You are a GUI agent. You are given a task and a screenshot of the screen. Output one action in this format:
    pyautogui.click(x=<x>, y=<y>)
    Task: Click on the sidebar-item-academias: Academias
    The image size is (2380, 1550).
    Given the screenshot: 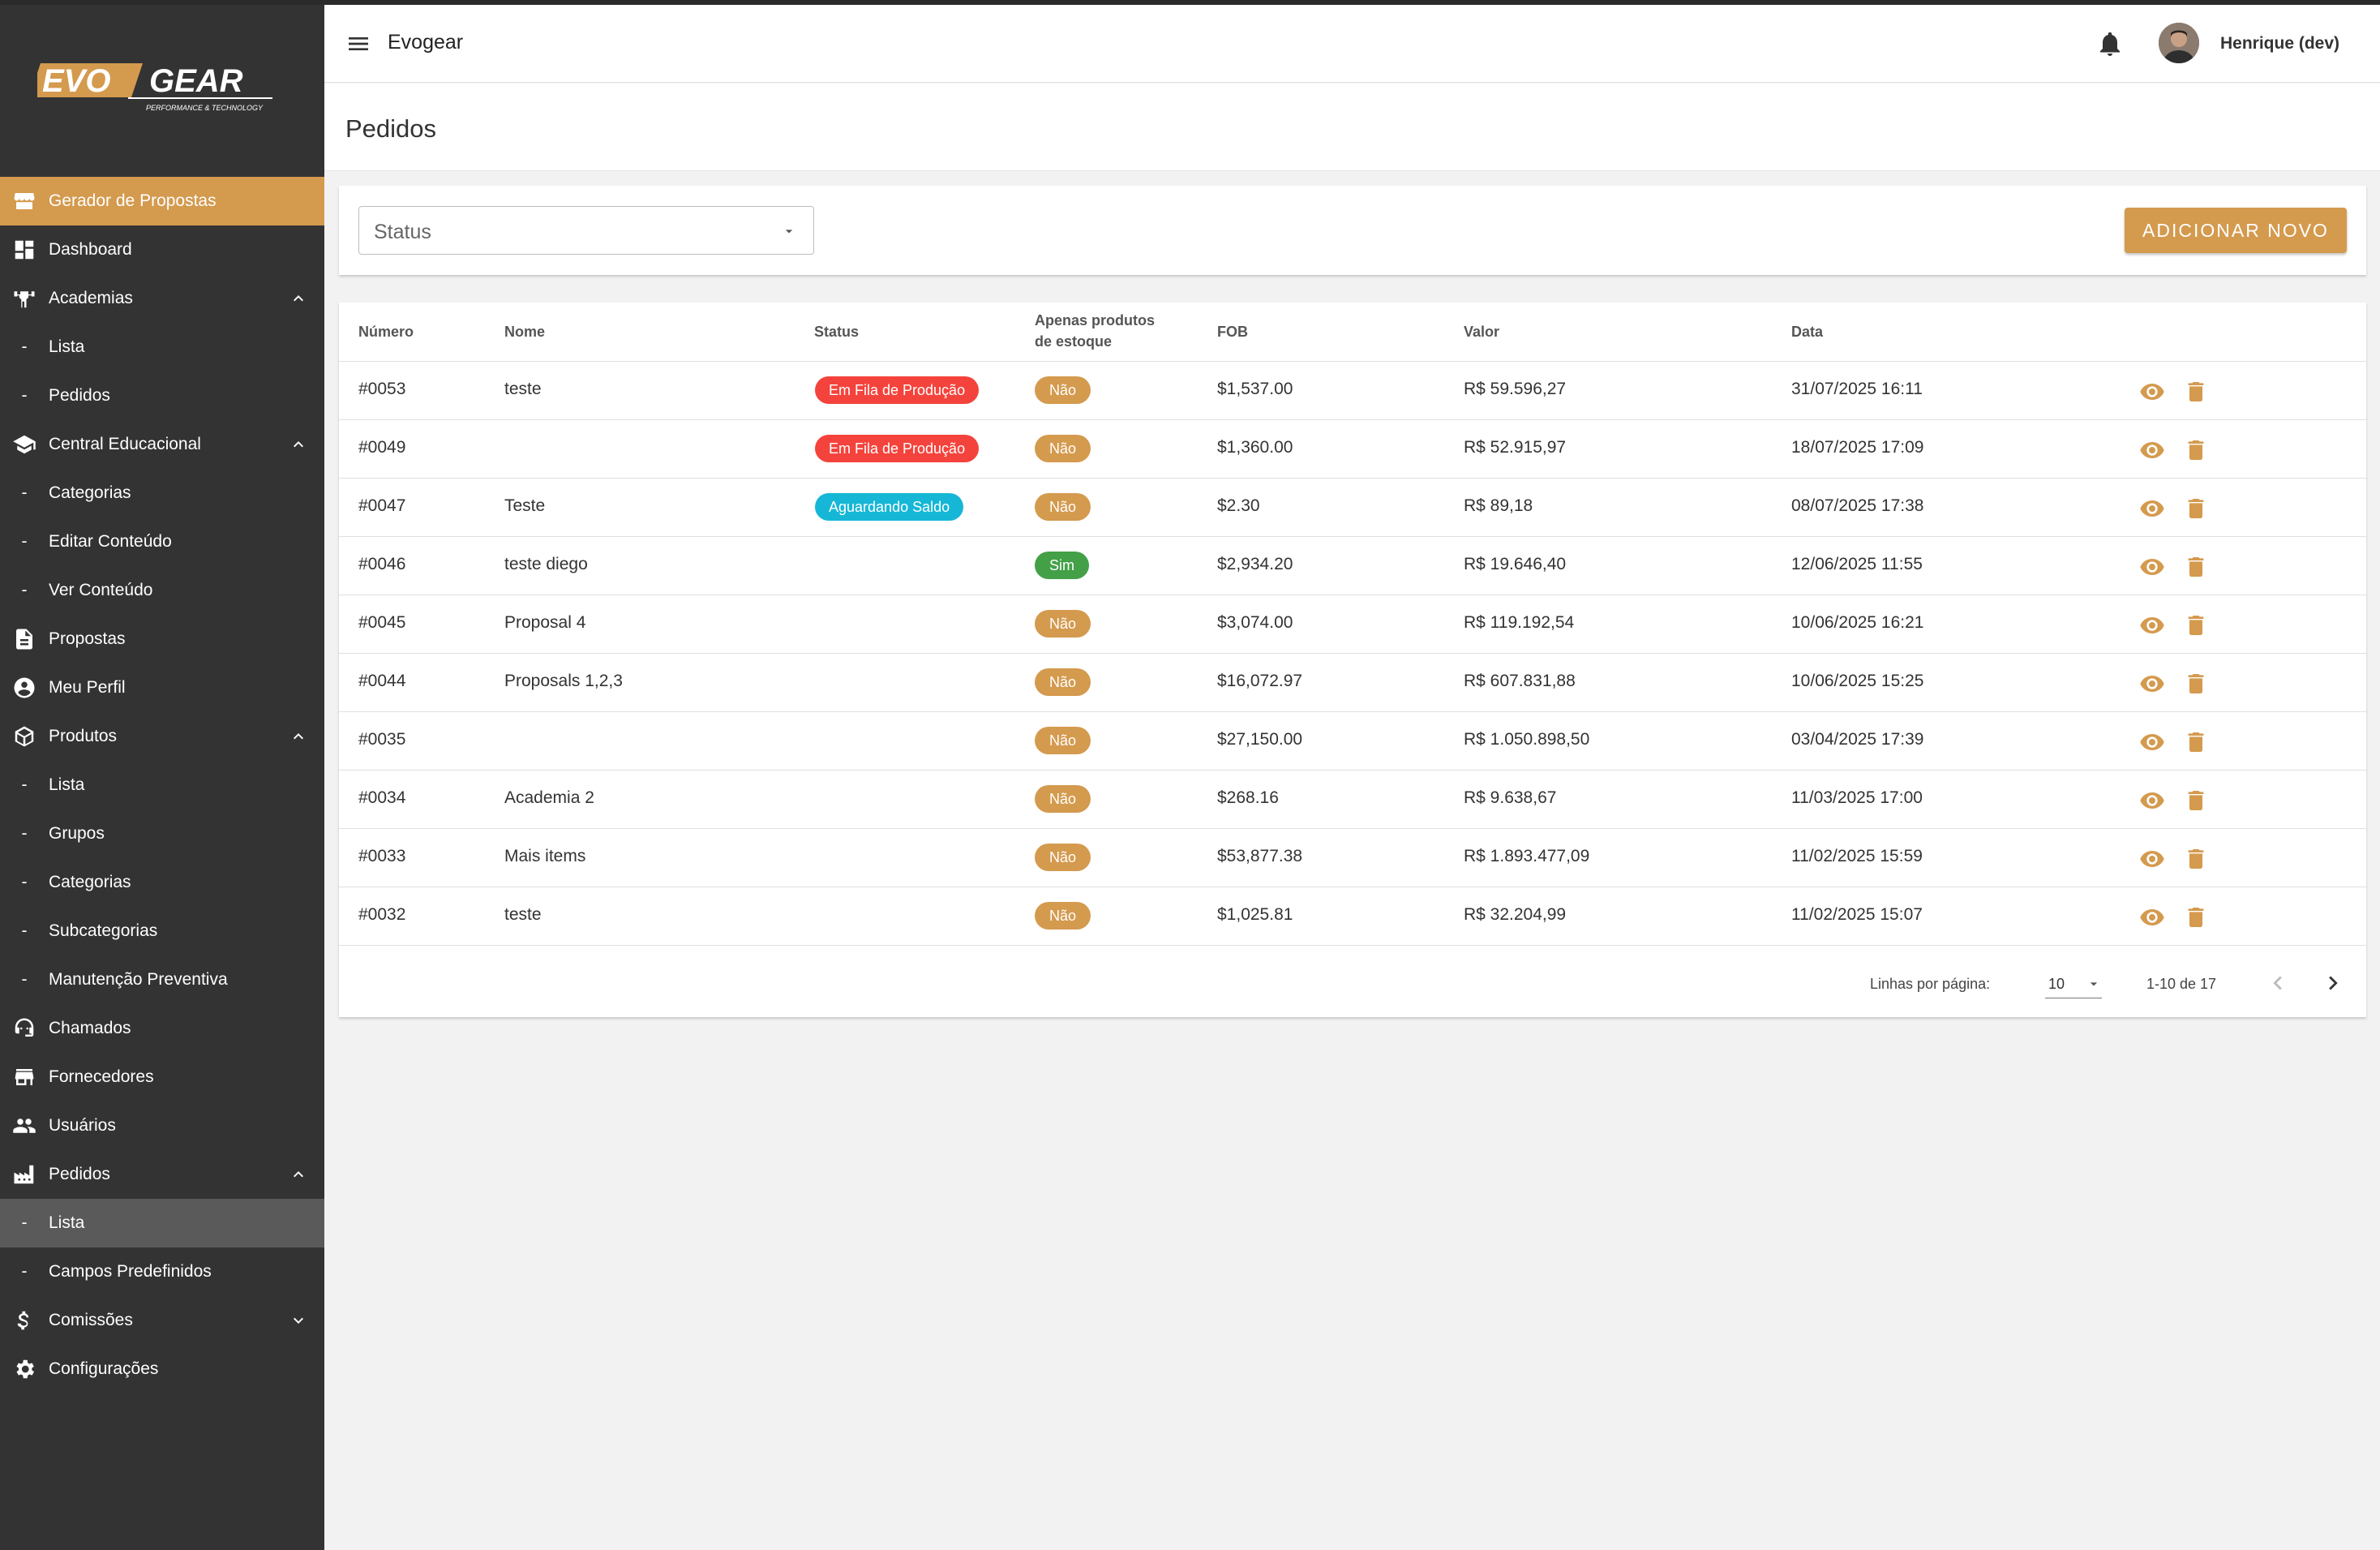 What is the action you would take?
    pyautogui.click(x=162, y=298)
    